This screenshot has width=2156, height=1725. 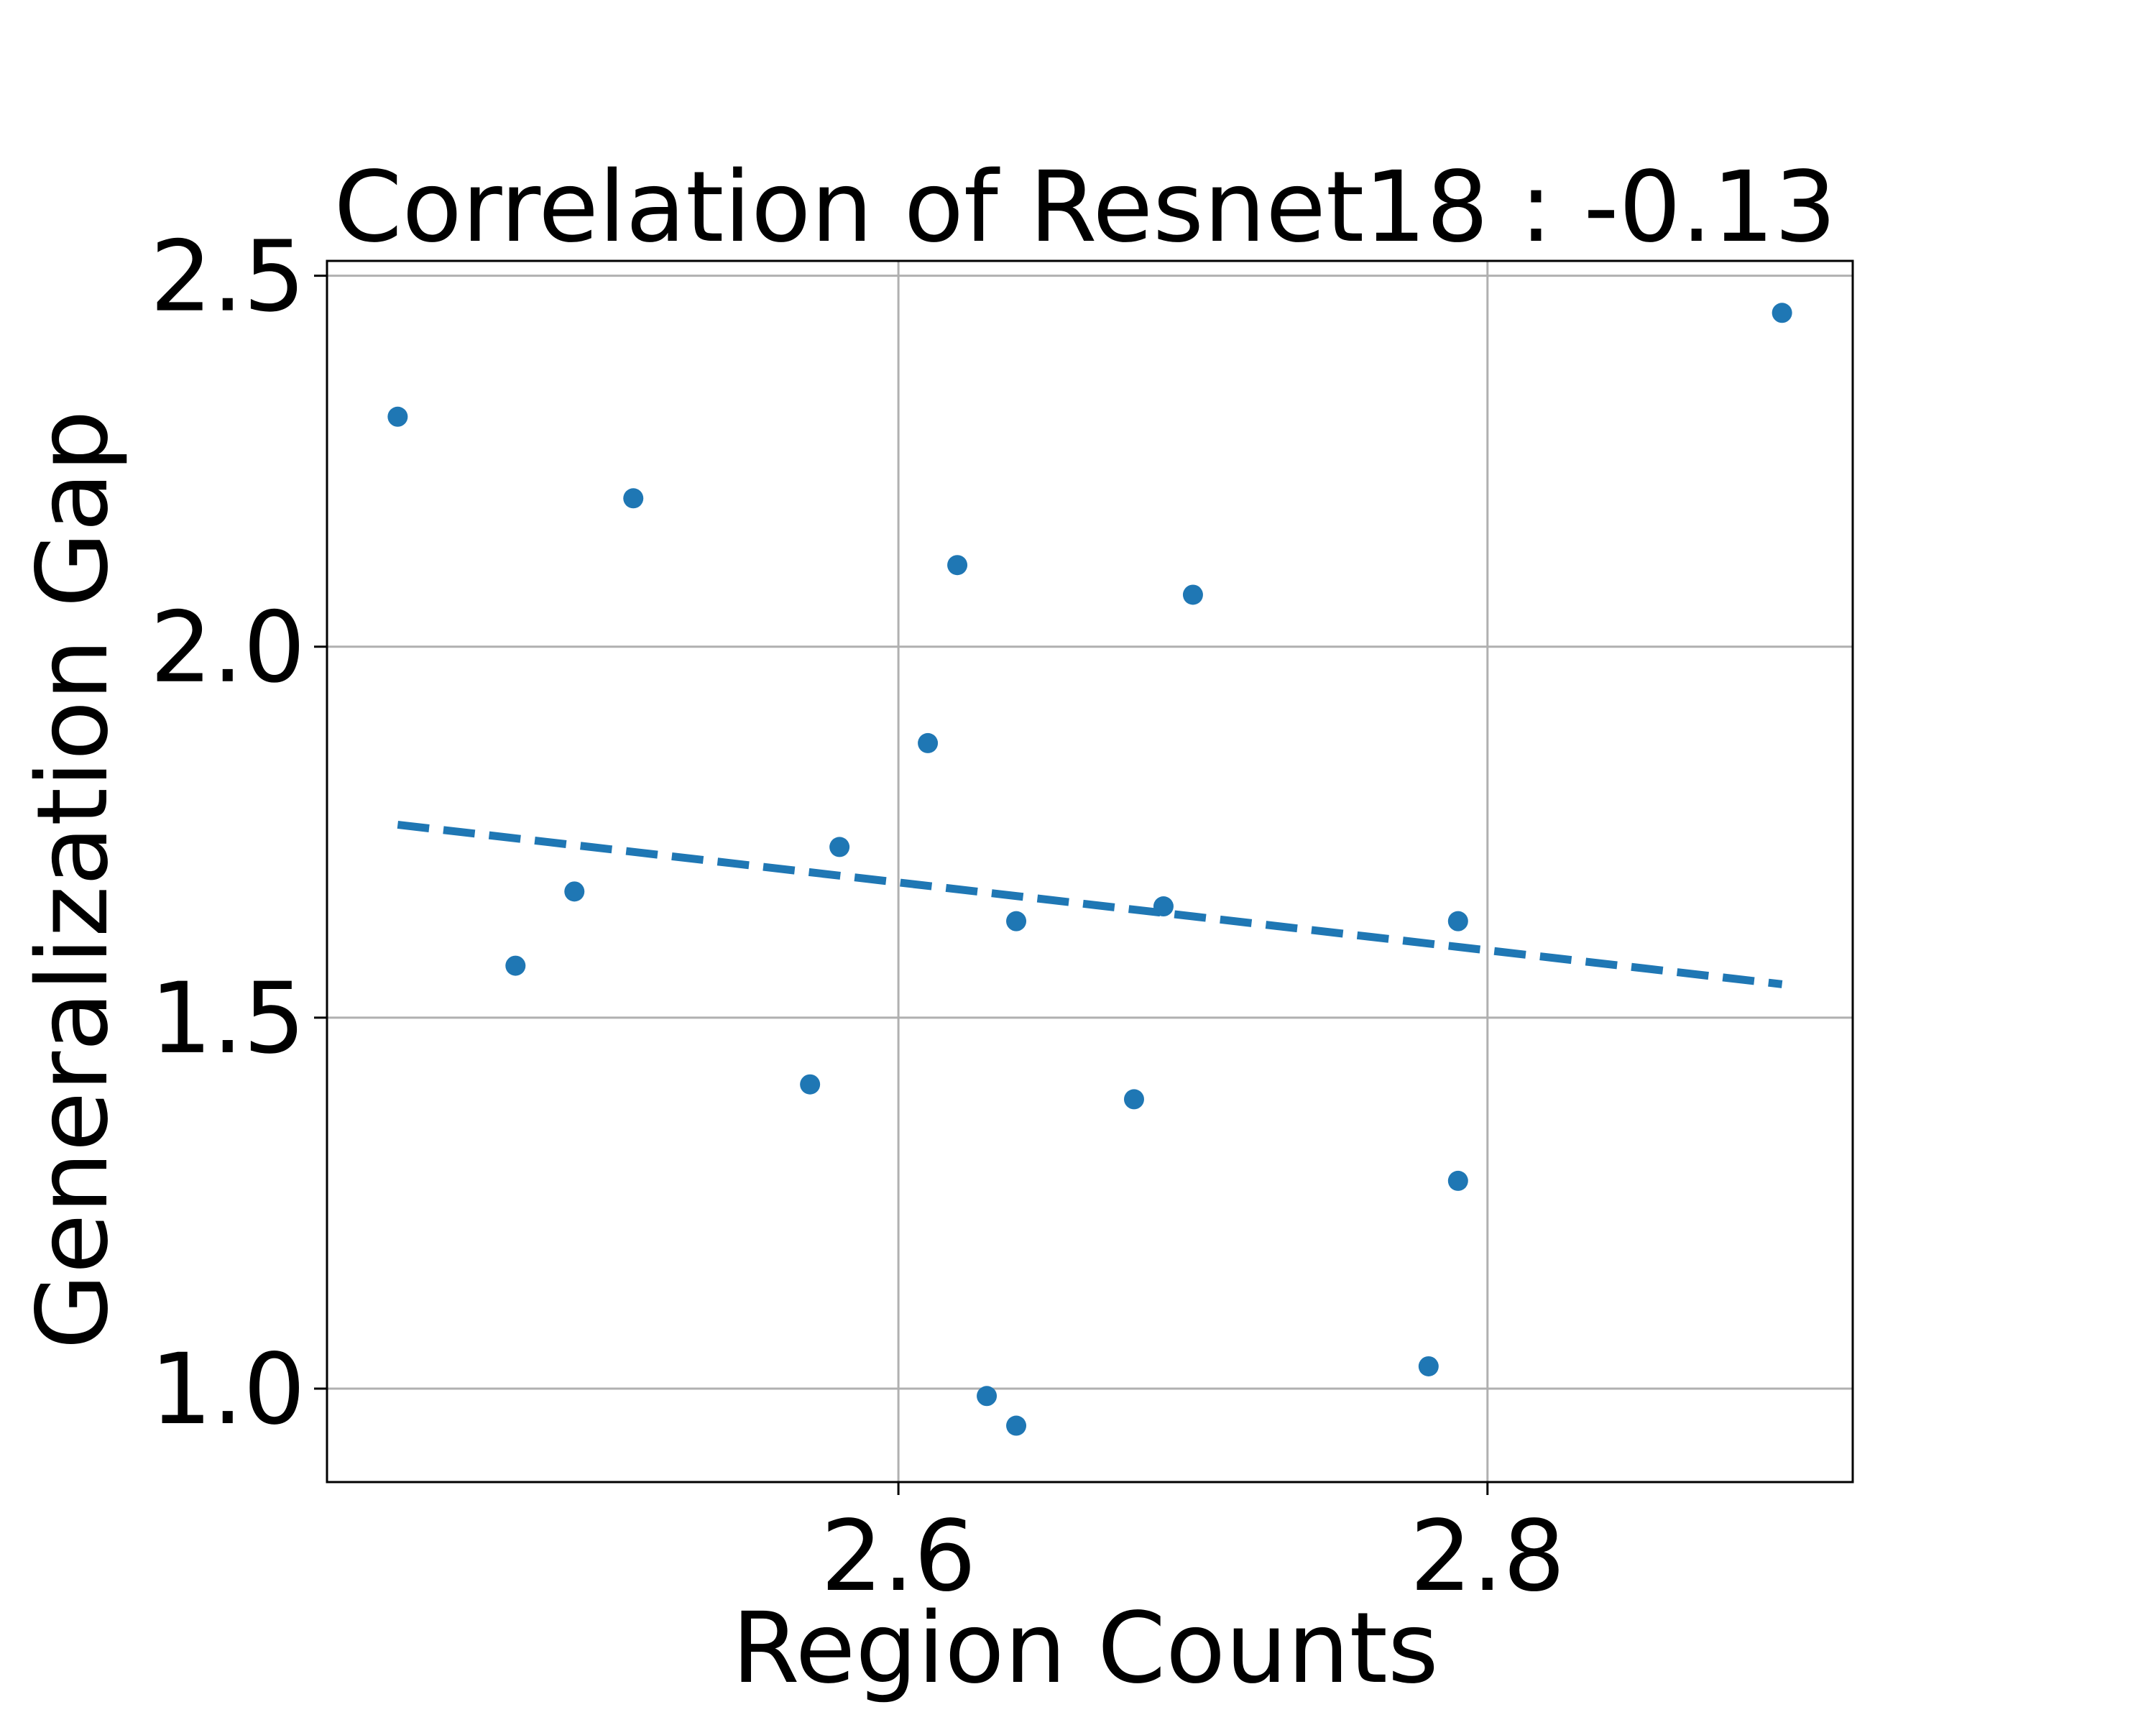 I want to click on trend-line-layer, so click(x=1090, y=904).